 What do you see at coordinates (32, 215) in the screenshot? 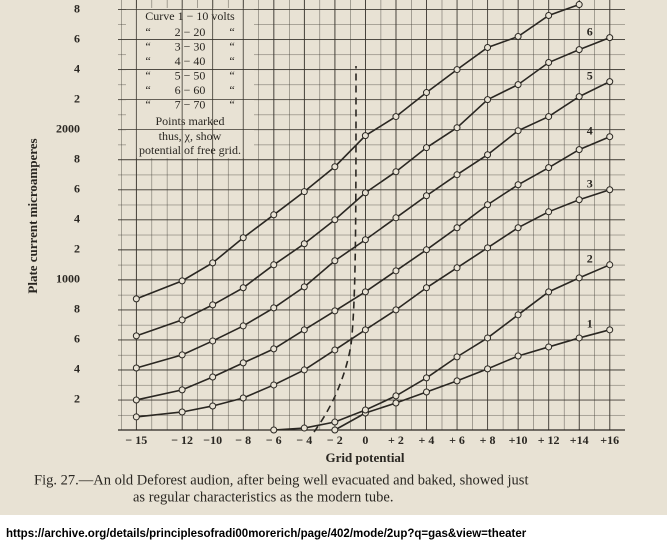
I see `y-axis-label: Plate current microamperes` at bounding box center [32, 215].